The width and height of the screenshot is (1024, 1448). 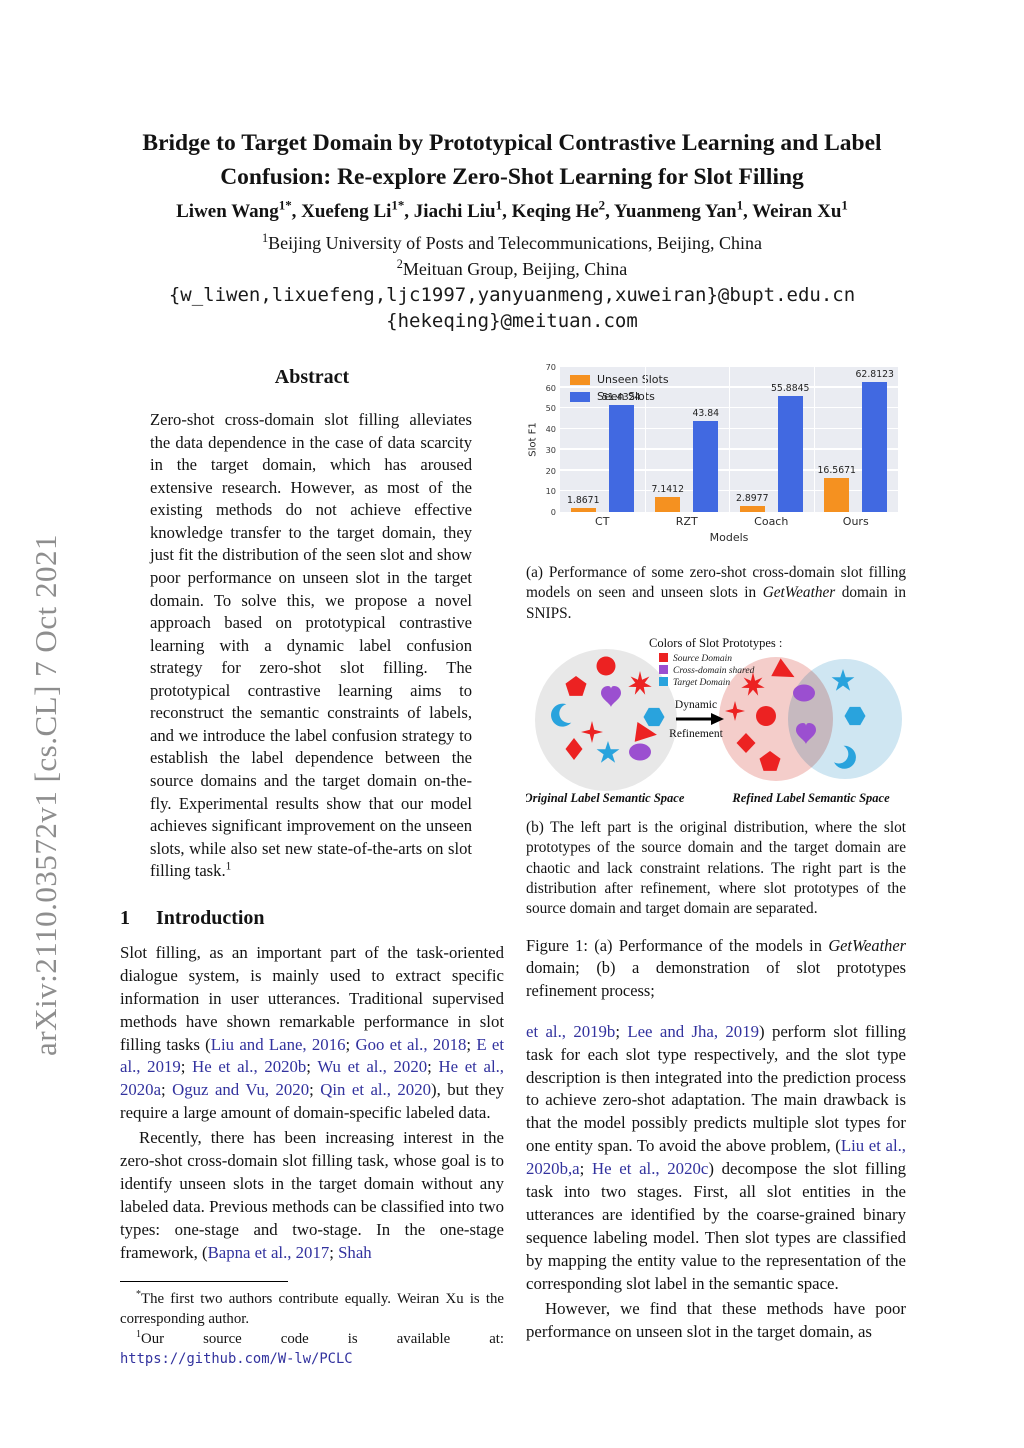 What do you see at coordinates (550, 449) in the screenshot?
I see `y-axis-tick: 30` at bounding box center [550, 449].